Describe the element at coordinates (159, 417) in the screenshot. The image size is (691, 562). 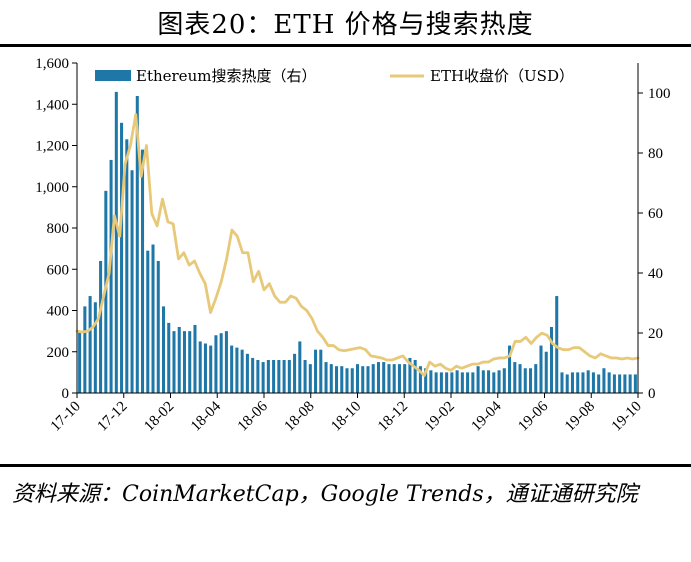
I see `x-tick-label: 18-02` at that location.